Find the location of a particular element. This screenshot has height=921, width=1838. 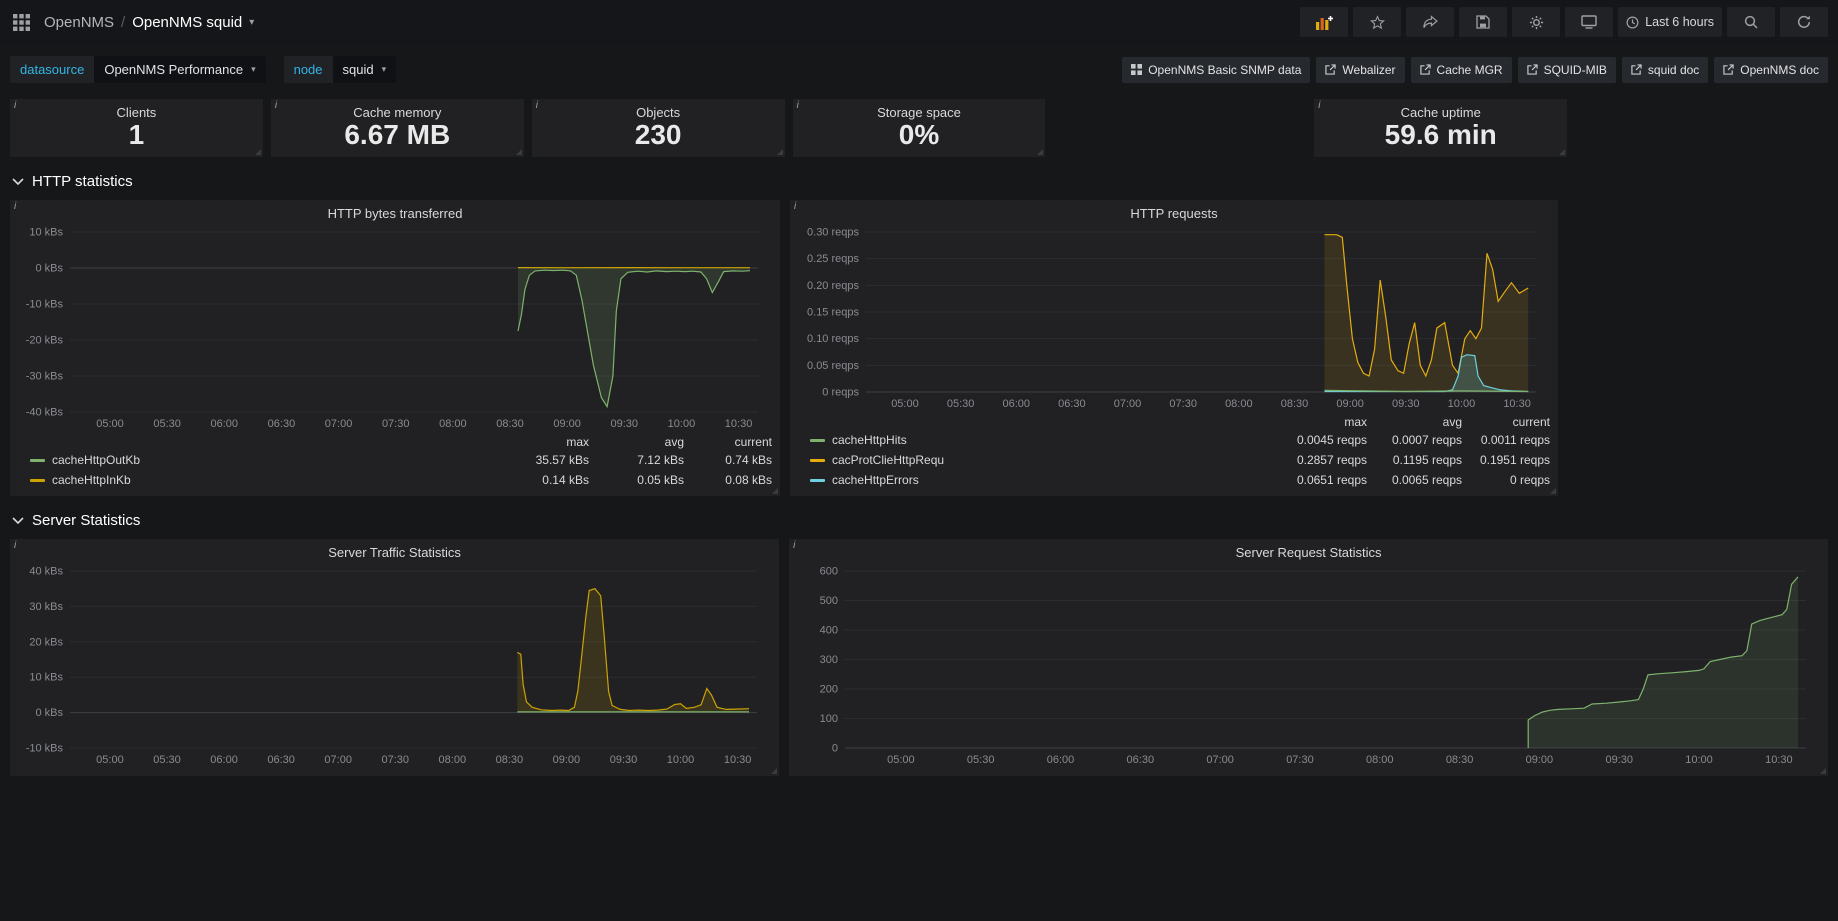

svg-text: 0.25 reqps is located at coordinates (833, 259).